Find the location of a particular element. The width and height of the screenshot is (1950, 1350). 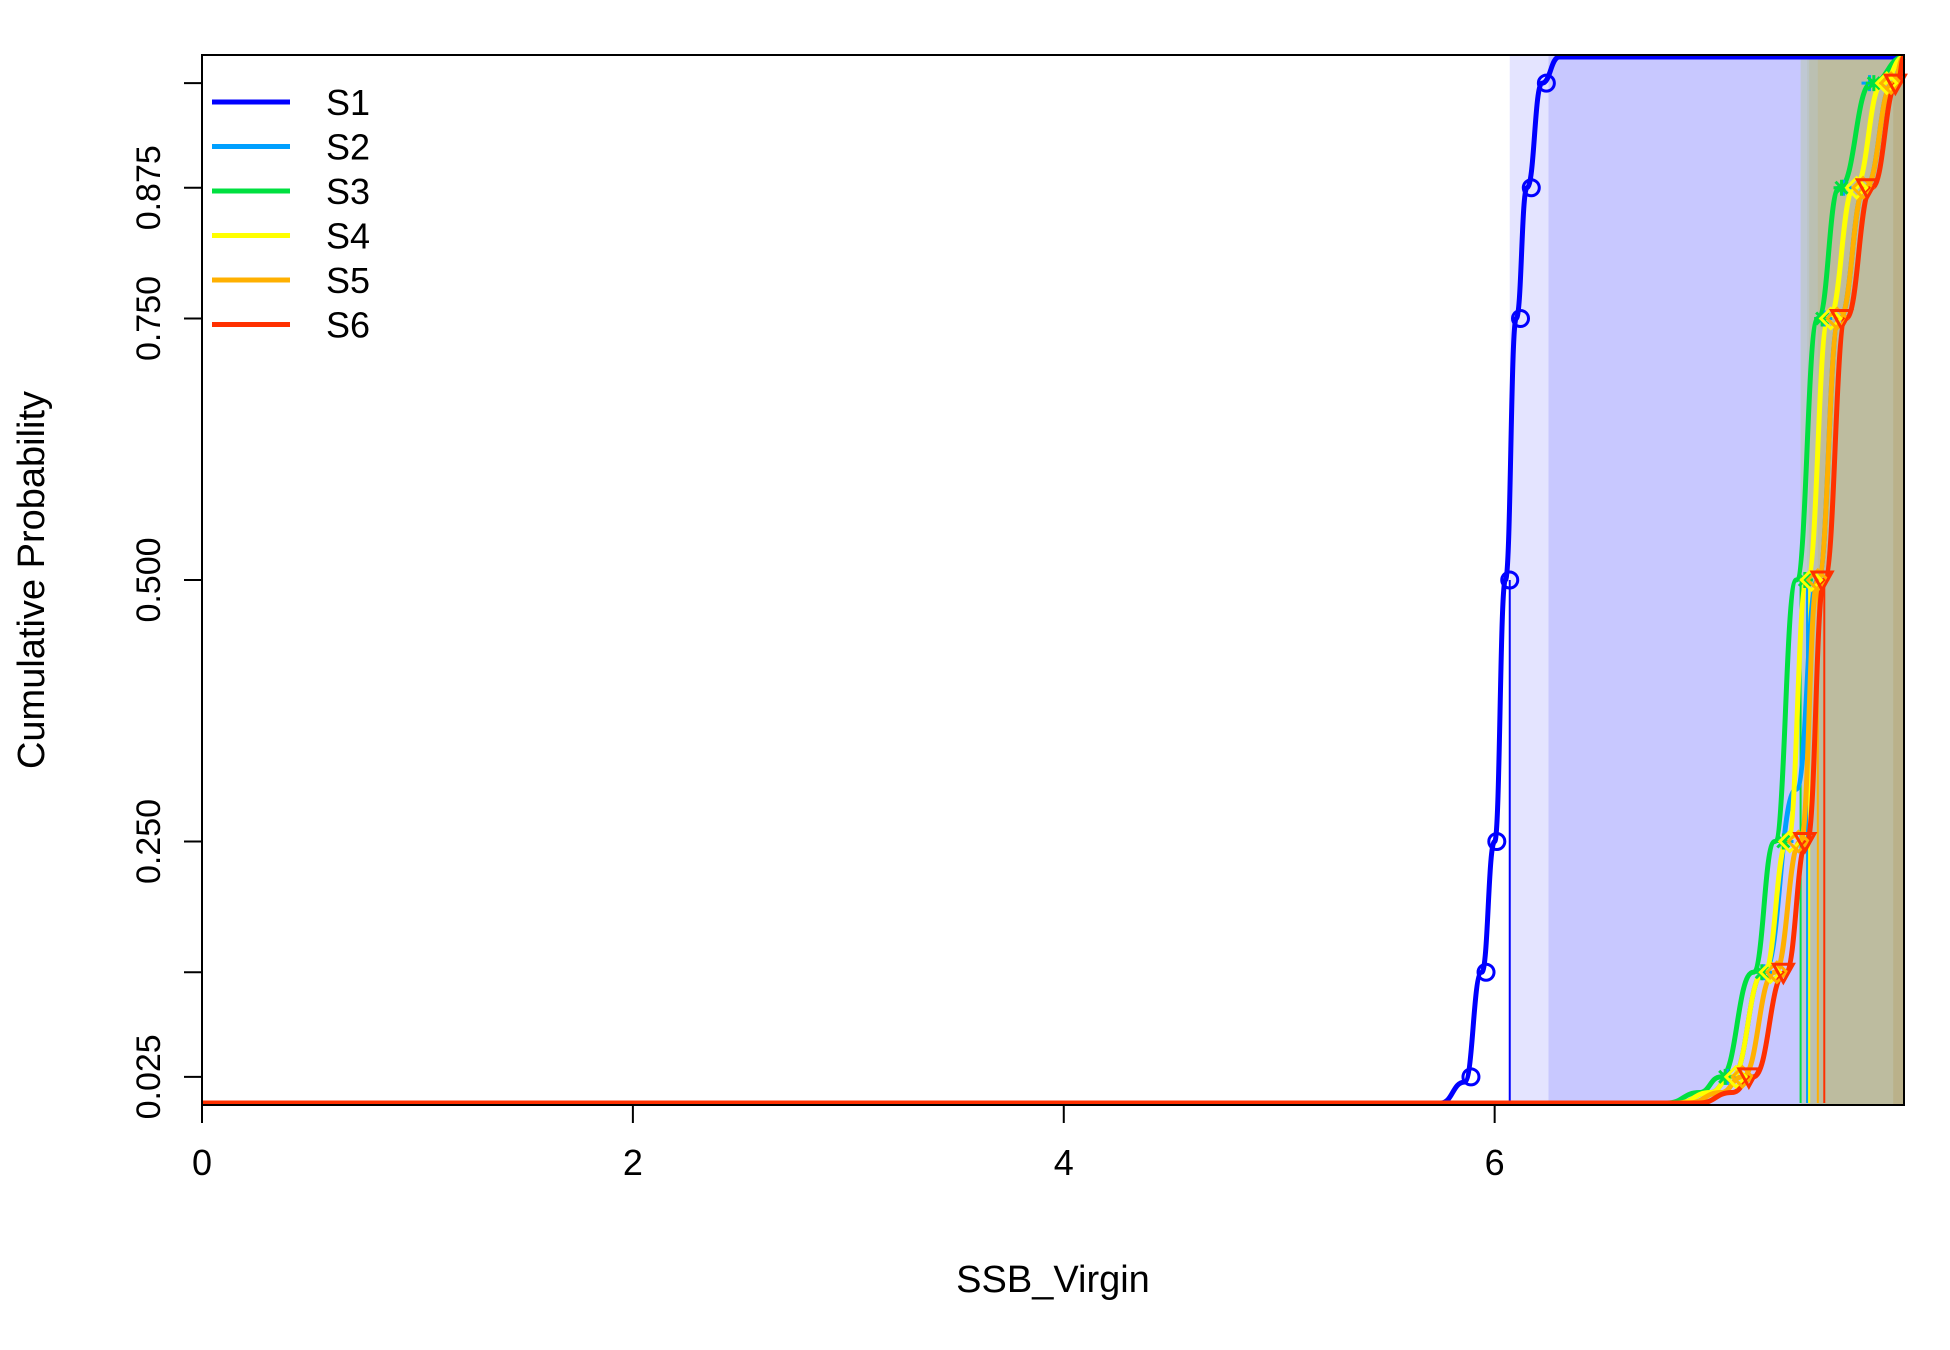

y-tick-label: 0.250 is located at coordinates (149, 841).